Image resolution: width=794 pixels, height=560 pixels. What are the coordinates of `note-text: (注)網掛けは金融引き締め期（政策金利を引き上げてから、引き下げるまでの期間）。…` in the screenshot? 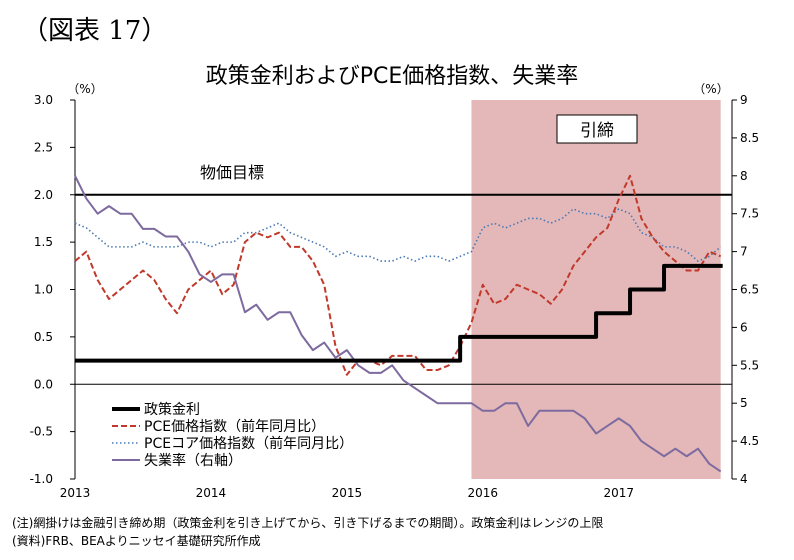 It's located at (308, 523).